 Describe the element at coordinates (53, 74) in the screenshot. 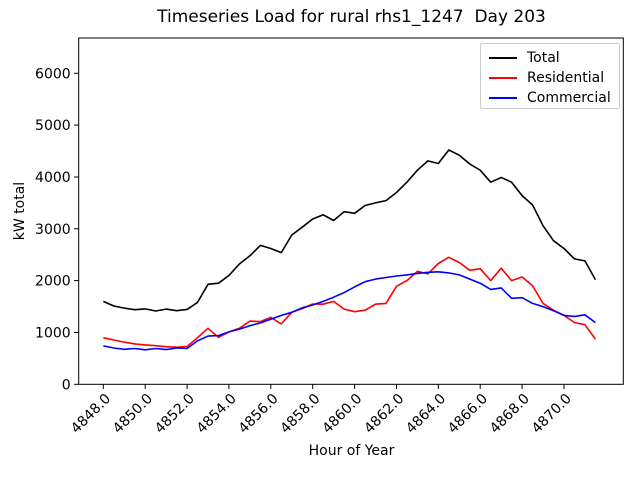

I see `svg-text: 6000` at that location.